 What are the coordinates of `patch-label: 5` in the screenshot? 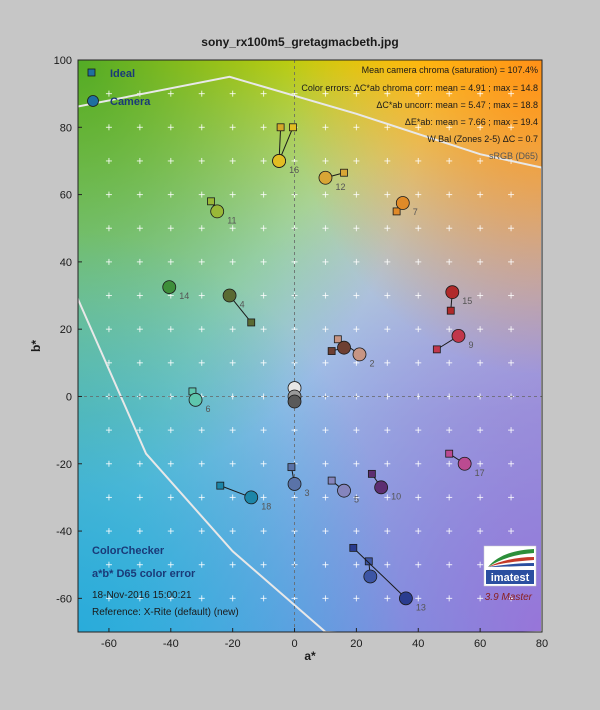 It's located at (356, 500).